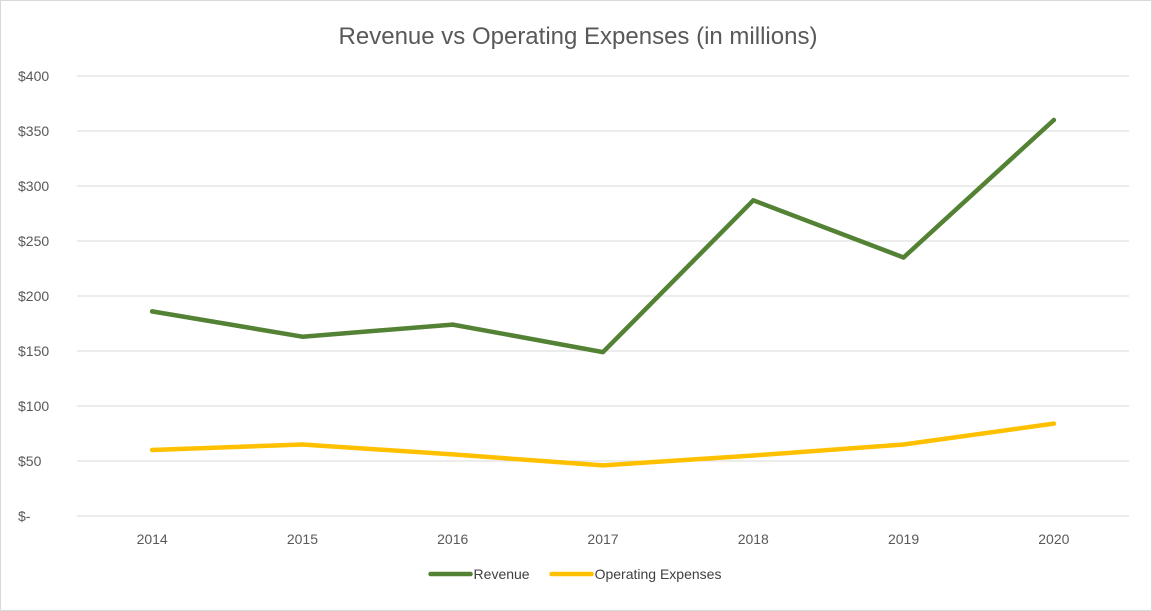 The height and width of the screenshot is (611, 1152). What do you see at coordinates (302, 539) in the screenshot?
I see `x-tick-label: 2015` at bounding box center [302, 539].